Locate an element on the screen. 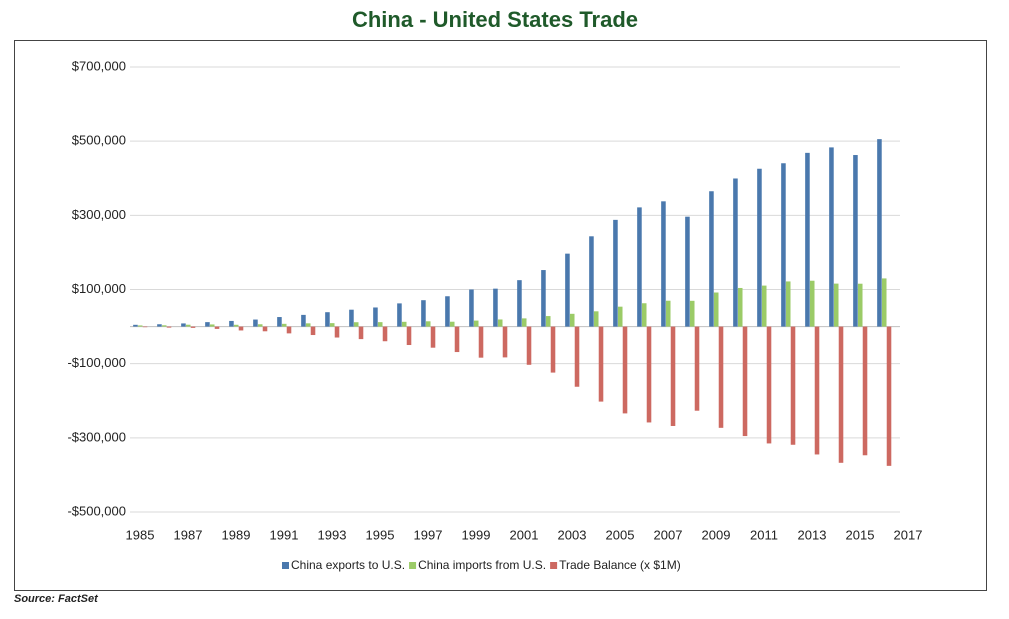  y-tick-label: $300,000 is located at coordinates (99, 214).